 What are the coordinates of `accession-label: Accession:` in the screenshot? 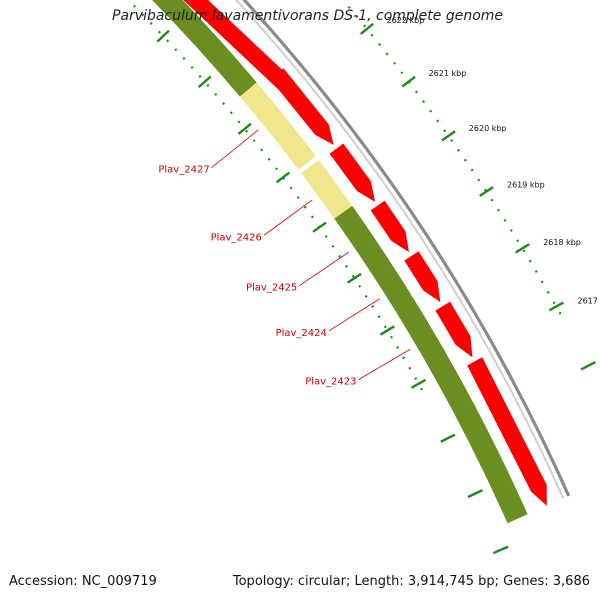 It's located at (45, 581).